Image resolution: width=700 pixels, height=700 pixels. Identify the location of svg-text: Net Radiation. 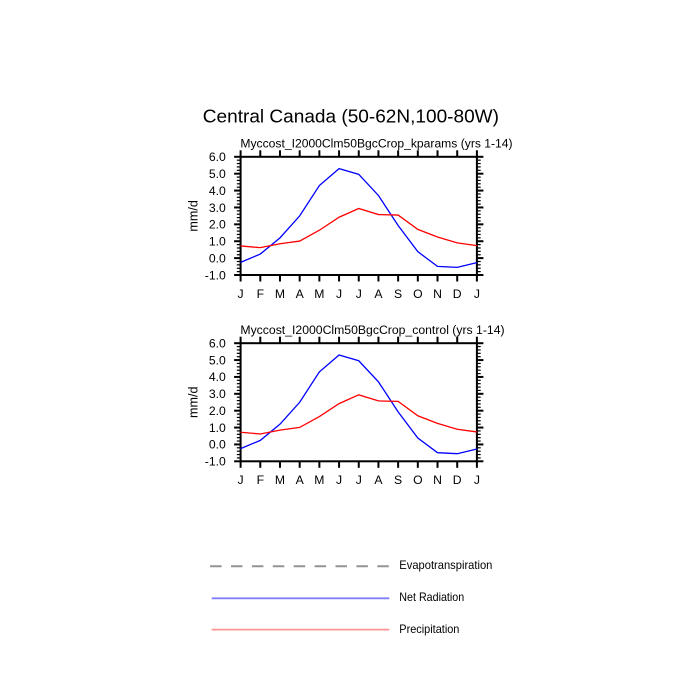
(431, 597).